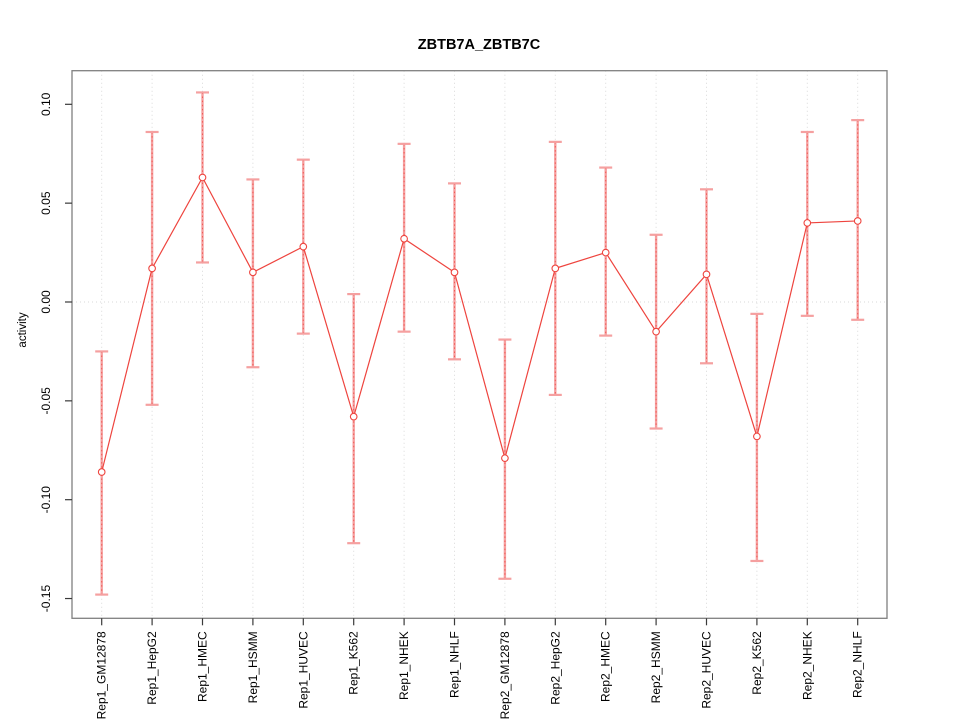 The width and height of the screenshot is (960, 720). What do you see at coordinates (479, 45) in the screenshot?
I see `chart-title: ZBTB7A_ZBTB7C` at bounding box center [479, 45].